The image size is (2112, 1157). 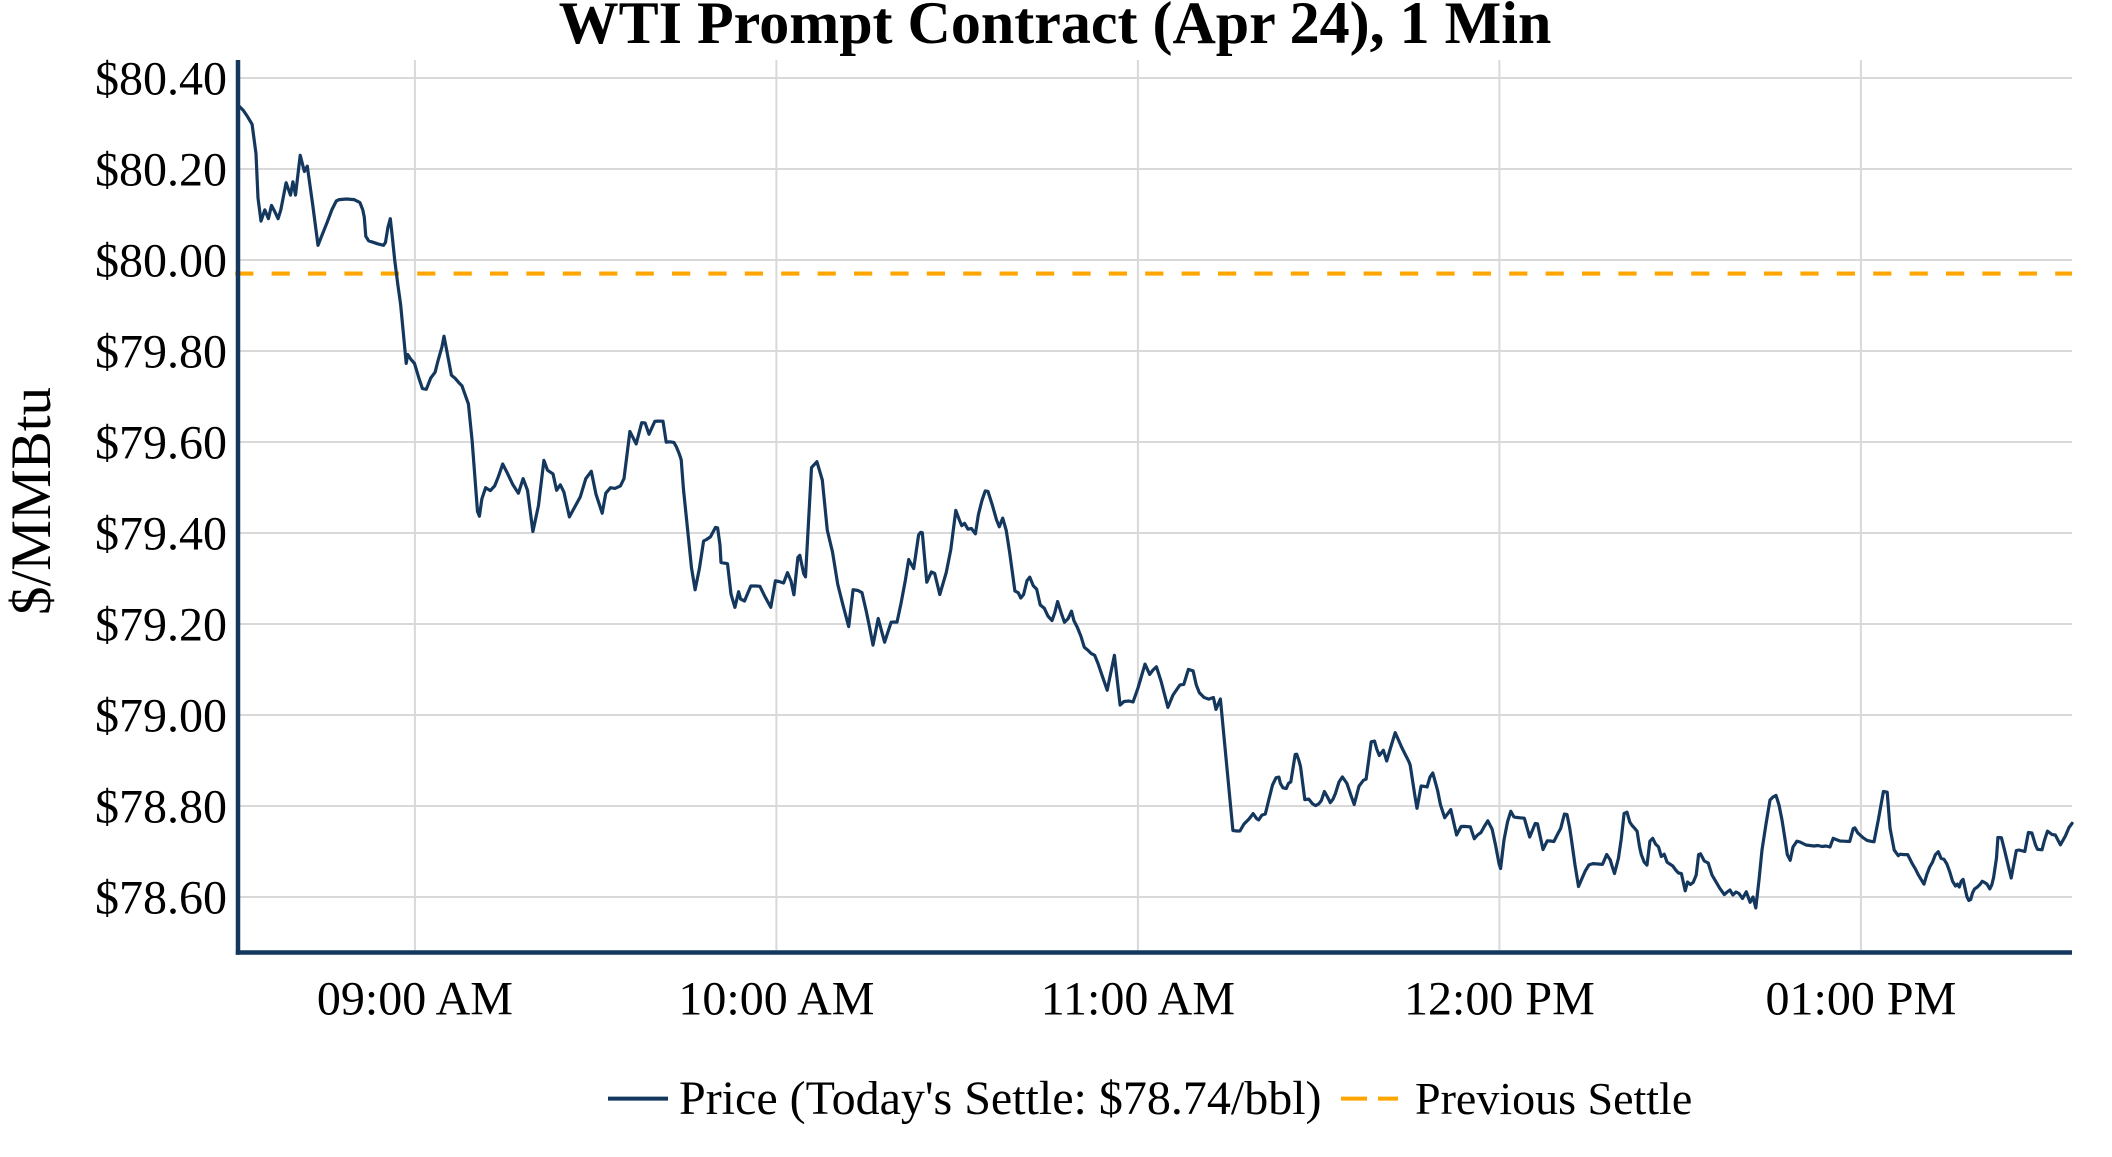 What do you see at coordinates (161, 352) in the screenshot?
I see `svg-text: $79.80` at bounding box center [161, 352].